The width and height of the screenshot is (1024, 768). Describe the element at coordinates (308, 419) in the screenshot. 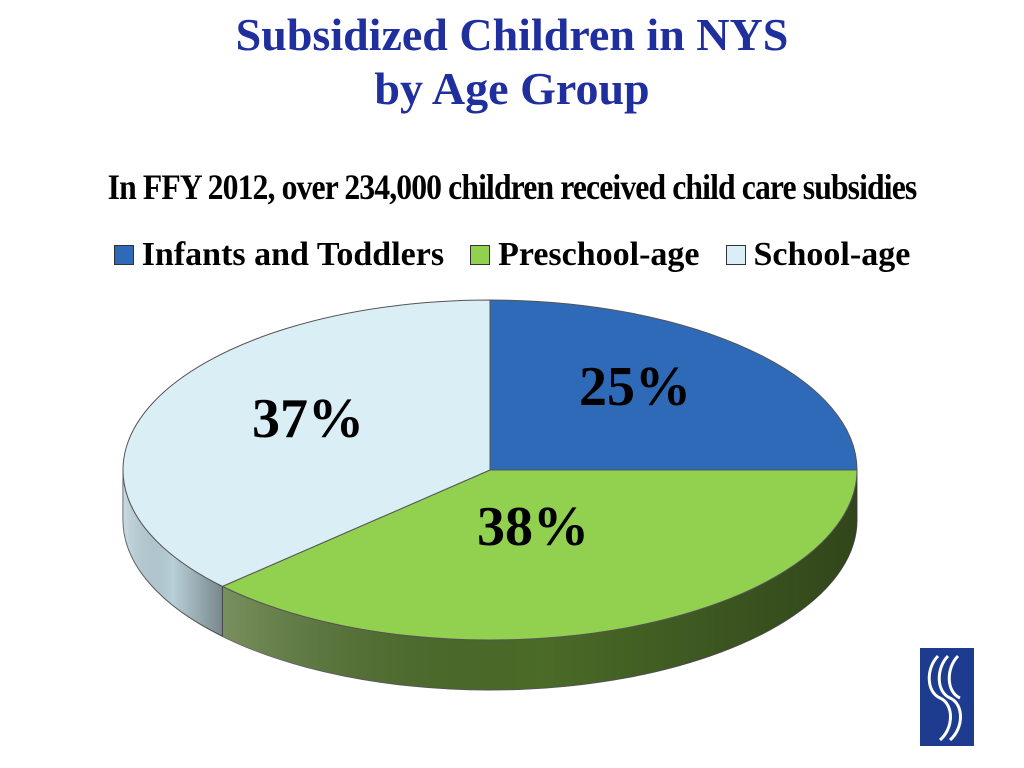

I see `pie-label-school: 37%` at that location.